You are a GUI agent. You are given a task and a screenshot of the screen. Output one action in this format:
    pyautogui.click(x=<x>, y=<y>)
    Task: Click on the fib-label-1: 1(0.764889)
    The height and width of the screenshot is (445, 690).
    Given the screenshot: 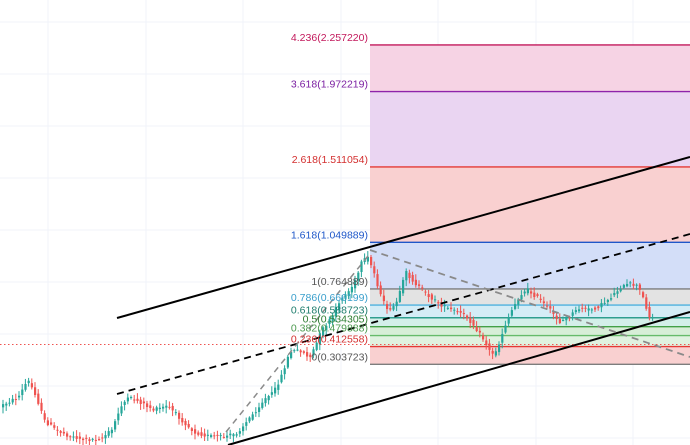 What is the action you would take?
    pyautogui.click(x=339, y=282)
    